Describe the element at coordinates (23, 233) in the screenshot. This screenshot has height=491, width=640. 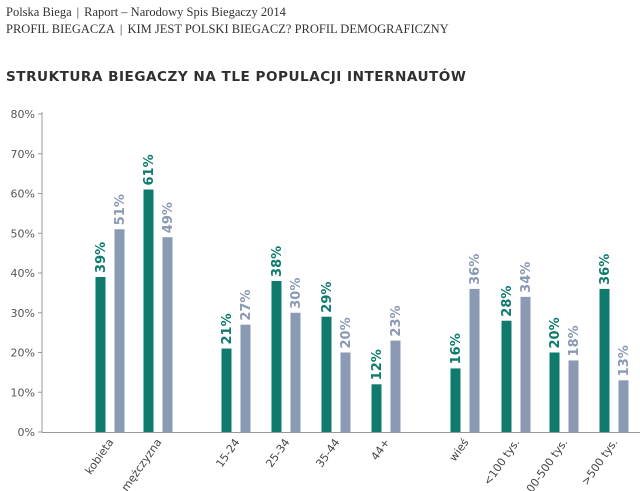
I see `y-tick-label: 50%` at that location.